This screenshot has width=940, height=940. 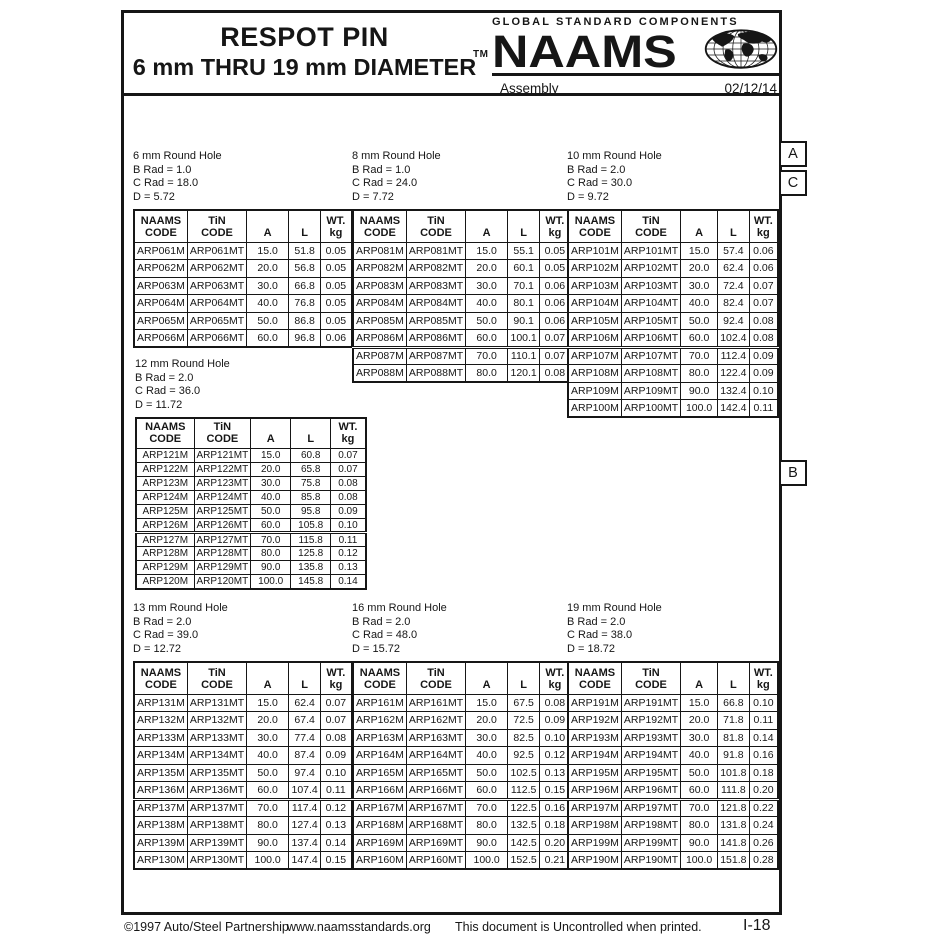 I want to click on column-header: NAAMS CODE, so click(x=165, y=433).